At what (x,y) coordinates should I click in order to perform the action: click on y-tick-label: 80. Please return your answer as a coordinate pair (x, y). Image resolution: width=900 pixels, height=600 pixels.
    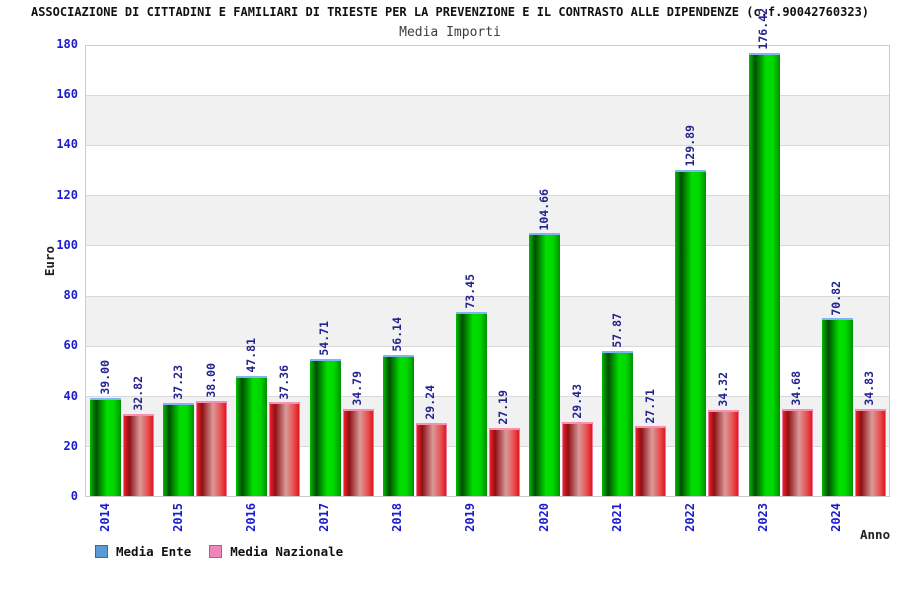
    Looking at the image, I should click on (70, 295).